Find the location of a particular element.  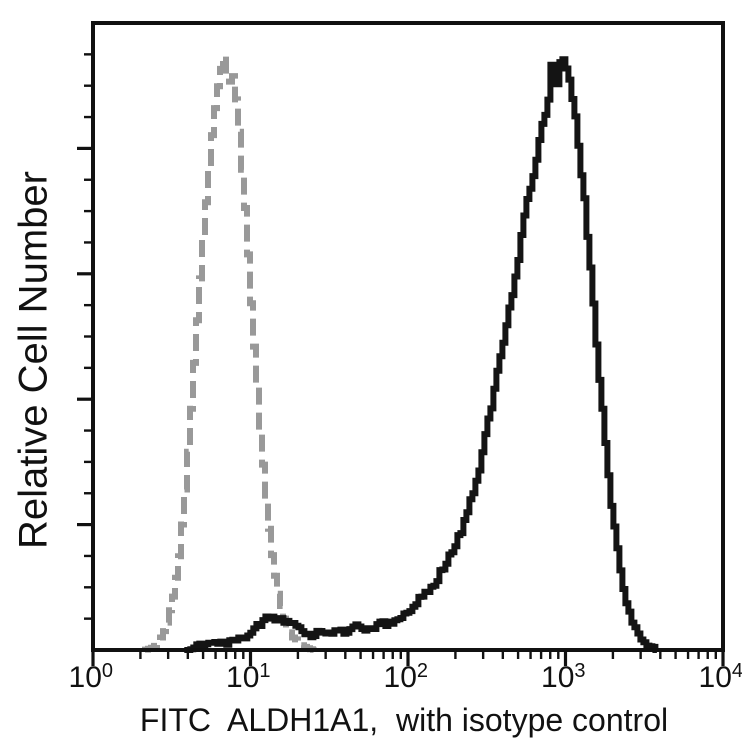

x-axis-label: FITC ALDH1A1, with isotype control is located at coordinates (404, 720).